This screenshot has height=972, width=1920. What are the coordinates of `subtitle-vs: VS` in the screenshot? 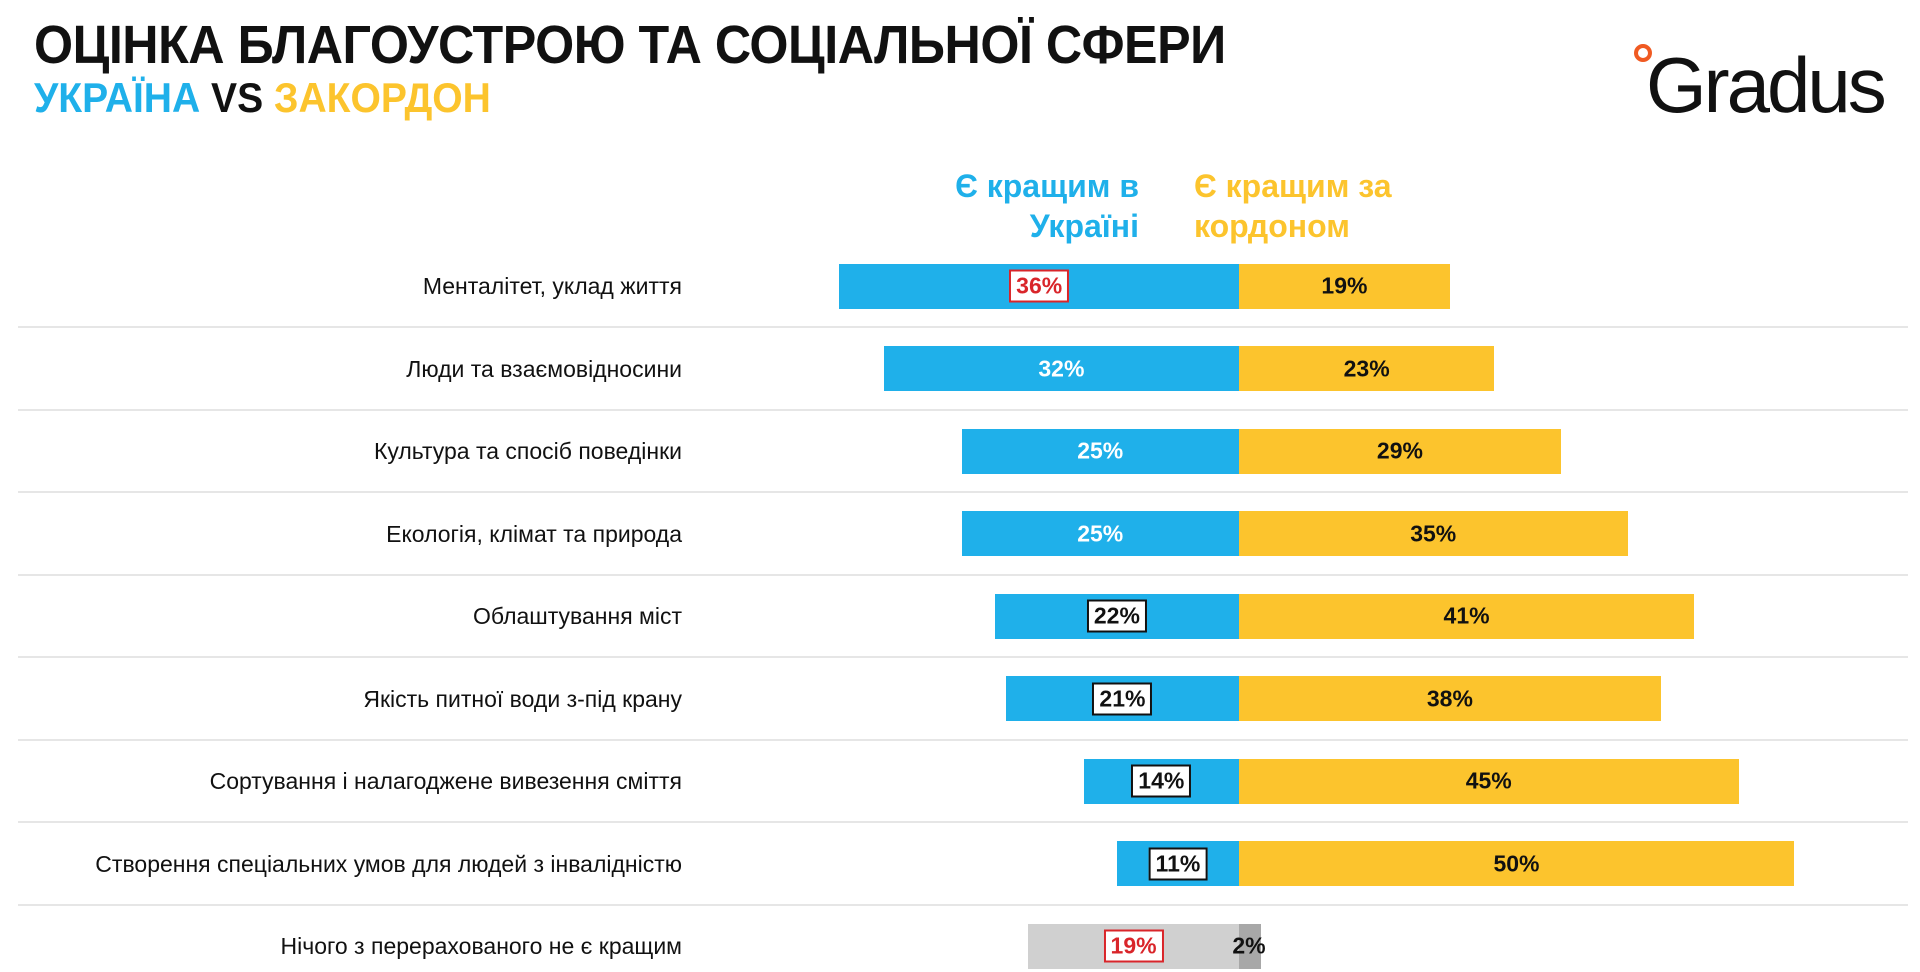 It's located at (237, 97).